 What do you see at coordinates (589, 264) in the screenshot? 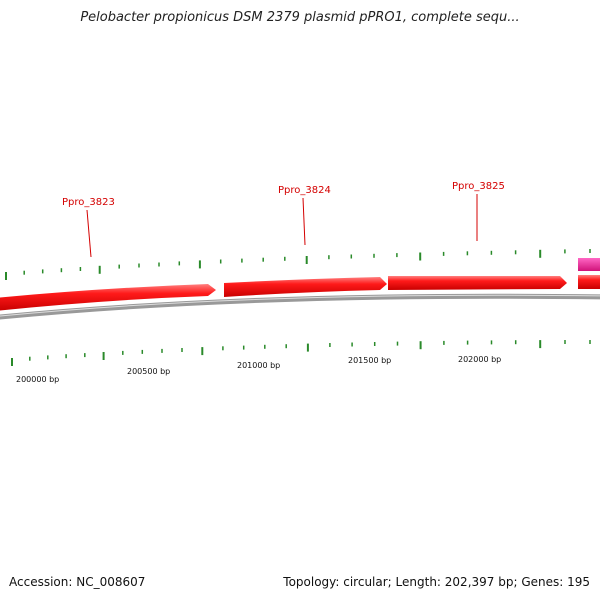
I see `gene-feature-pink` at bounding box center [589, 264].